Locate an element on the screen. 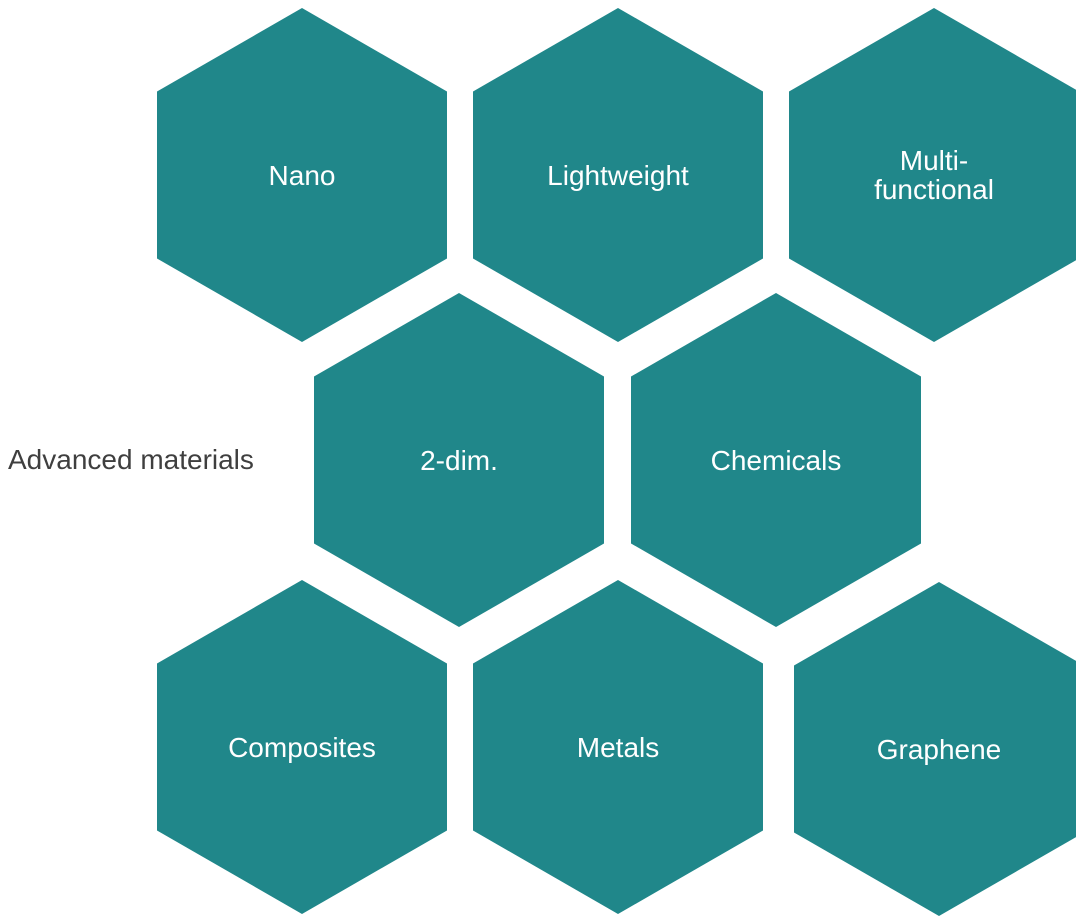 The image size is (1076, 917). hexagon-label: 2-dim. is located at coordinates (459, 460).